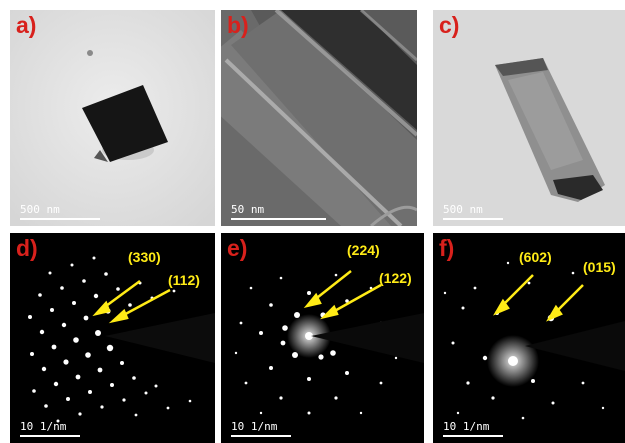  Describe the element at coordinates (144, 257) in the screenshot. I see `panel-d-index-1: (330)` at that location.